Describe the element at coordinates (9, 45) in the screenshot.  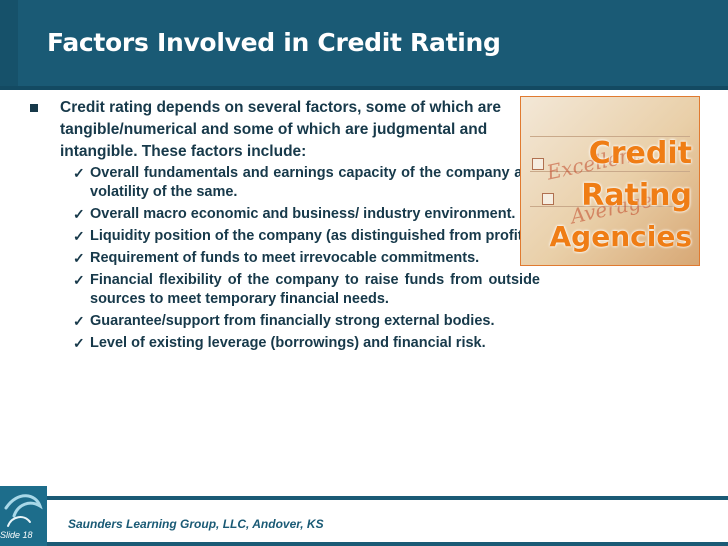
I see `title-accent` at that location.